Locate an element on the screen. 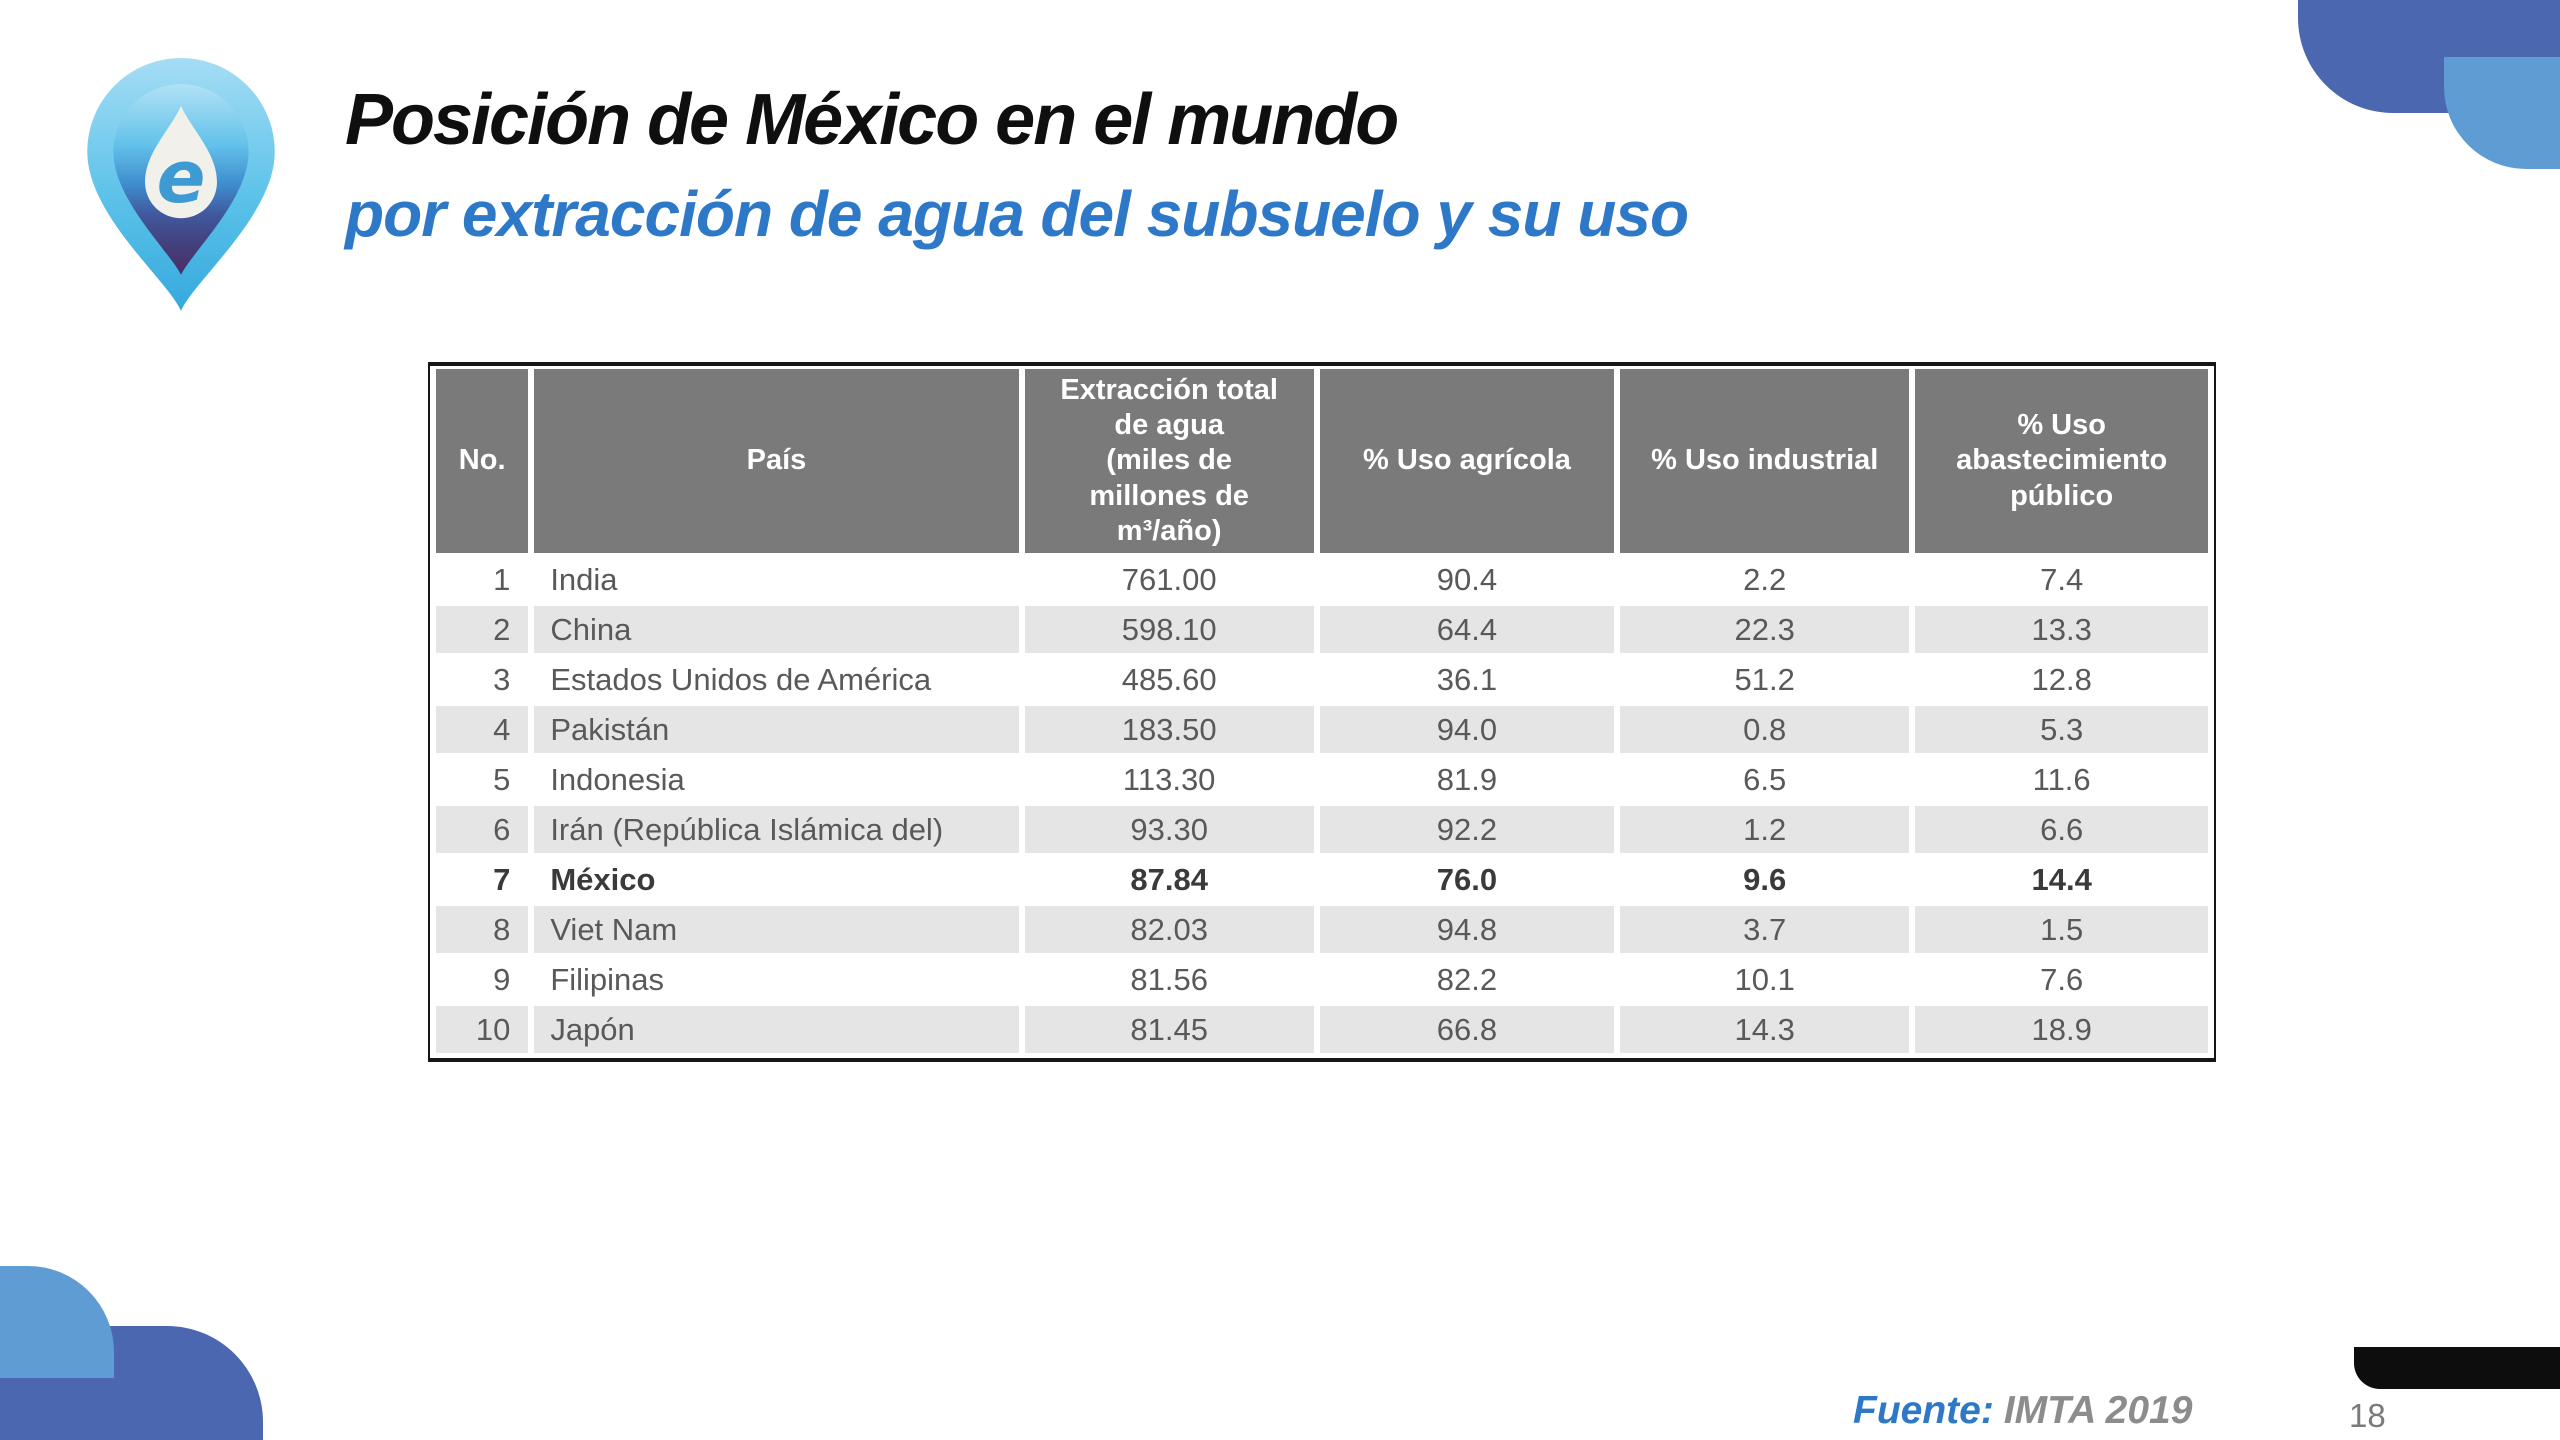  table-row: 5 Indonesia 113.30 81.9 6.5 11.6 is located at coordinates (1322, 779).